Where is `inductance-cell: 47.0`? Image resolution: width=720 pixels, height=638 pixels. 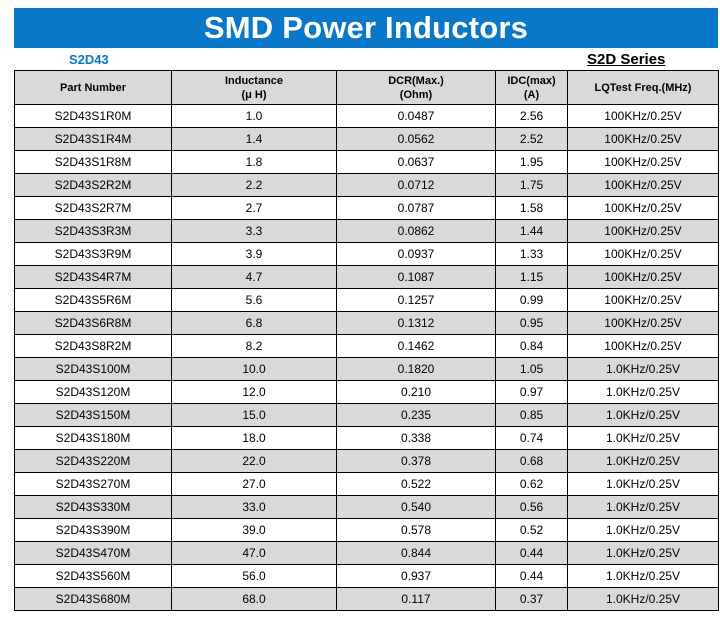
inductance-cell: 47.0 is located at coordinates (254, 553).